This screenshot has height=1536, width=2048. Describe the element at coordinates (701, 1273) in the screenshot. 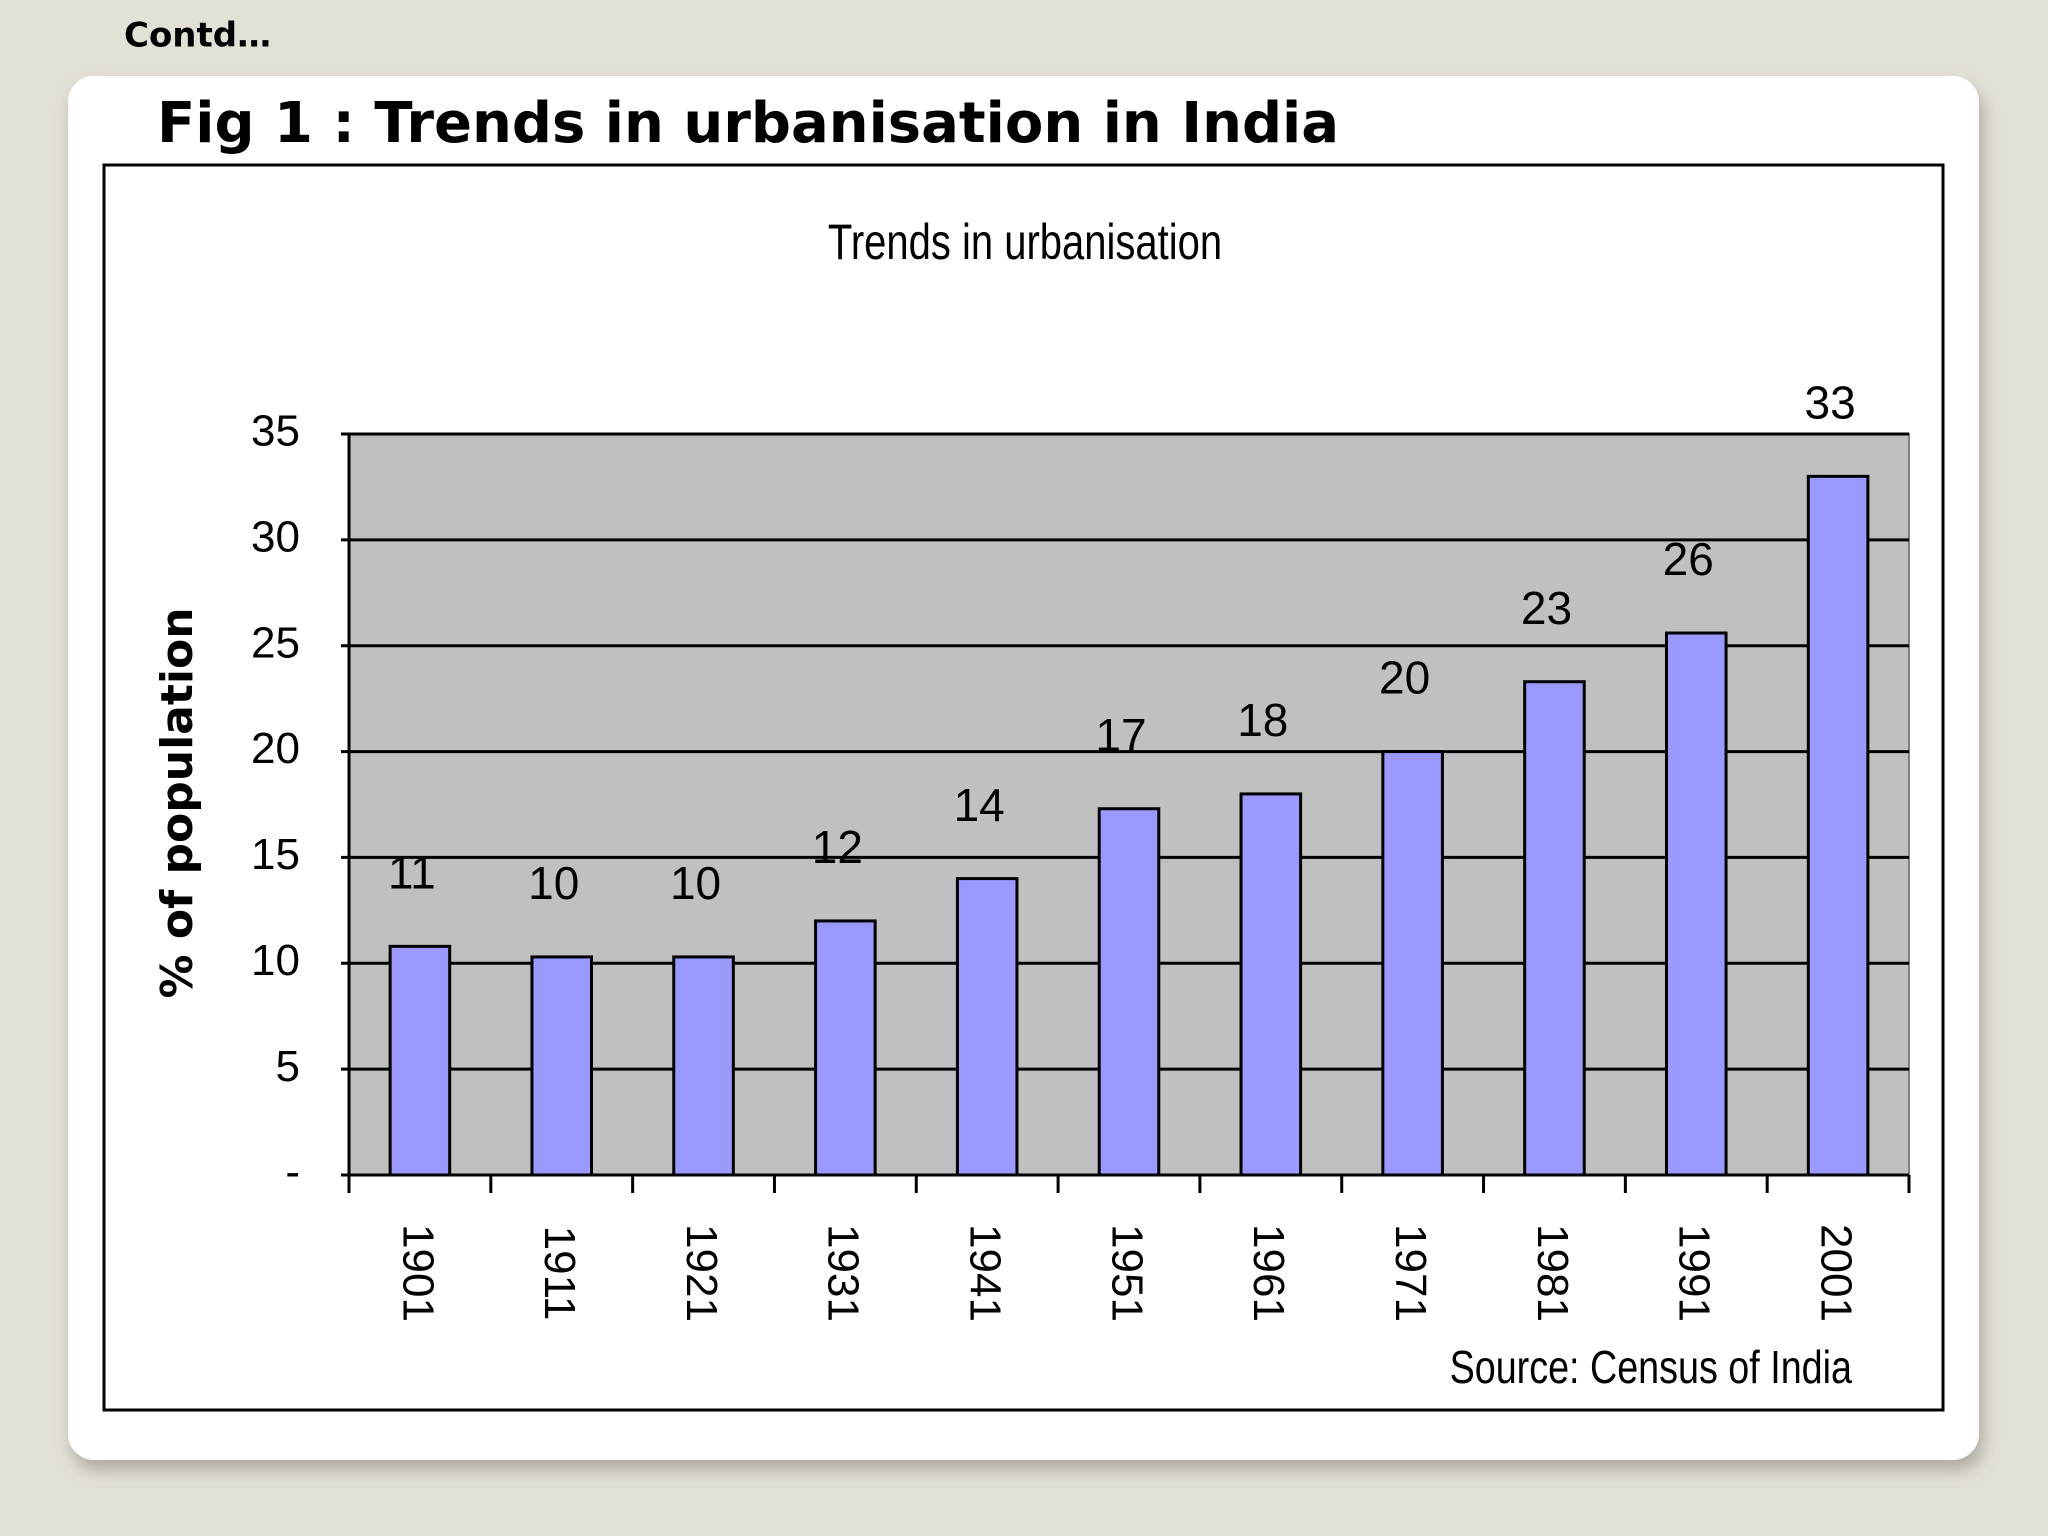

I see `x-tick-label: 1921` at that location.